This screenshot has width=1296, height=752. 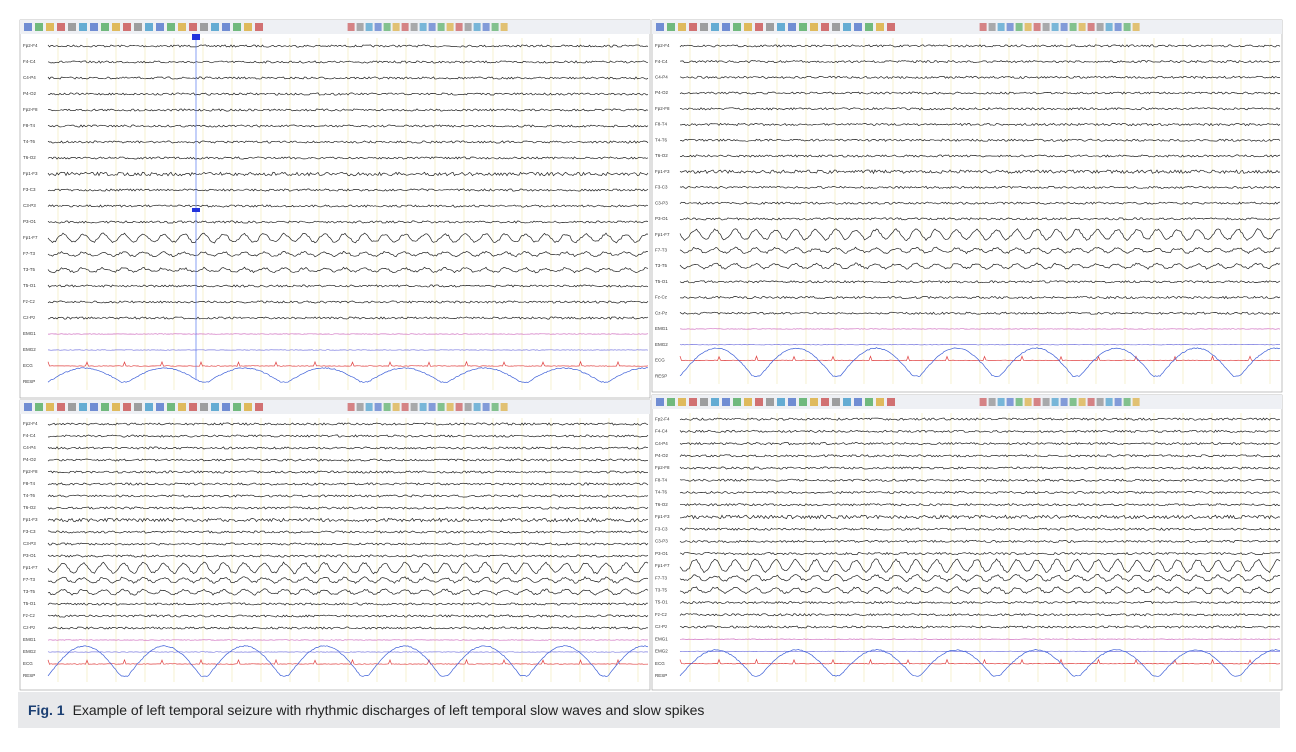 I want to click on channel-label: Fp1-F7, so click(x=662, y=565).